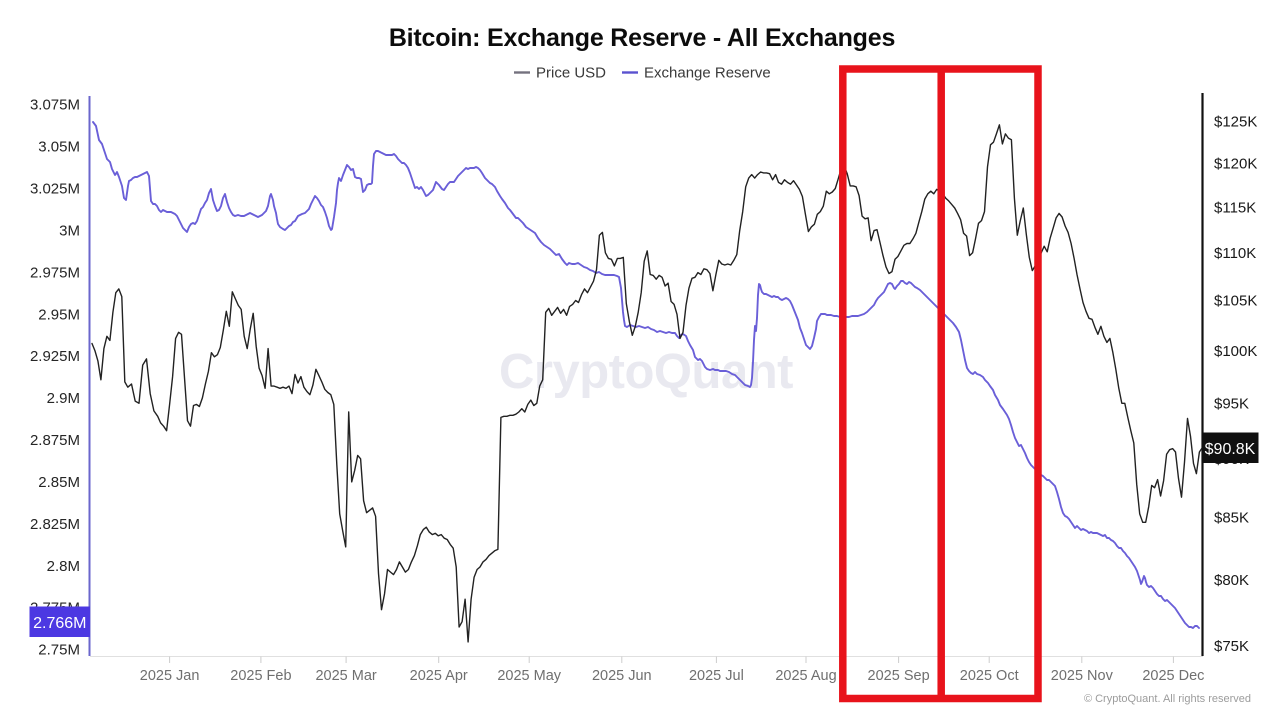 The height and width of the screenshot is (720, 1280). Describe the element at coordinates (55, 440) in the screenshot. I see `svg-text: 2.875M` at that location.